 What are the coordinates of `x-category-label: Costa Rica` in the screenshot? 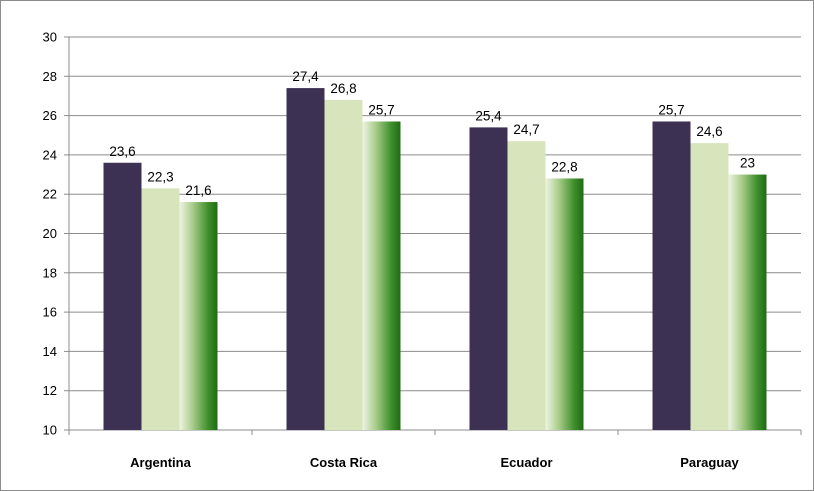 It's located at (344, 462).